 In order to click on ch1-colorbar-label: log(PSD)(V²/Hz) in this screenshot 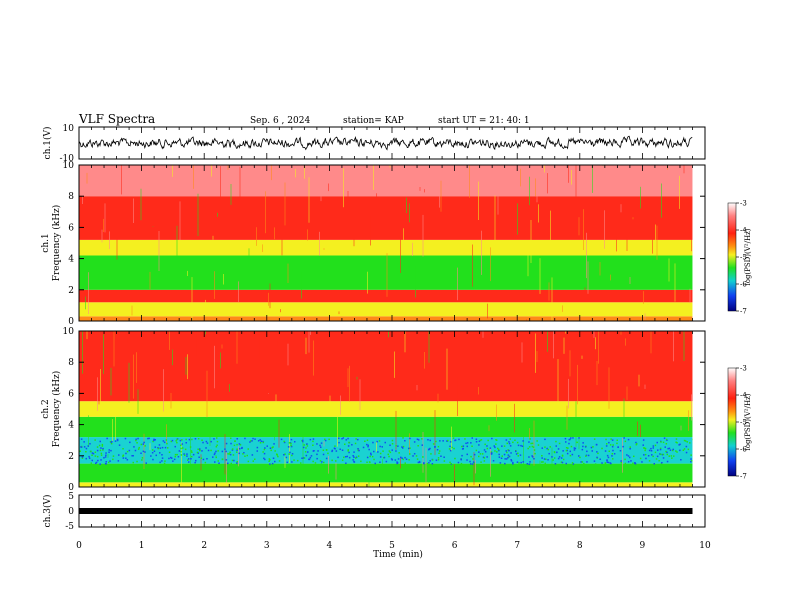, I will do `click(748, 256)`.